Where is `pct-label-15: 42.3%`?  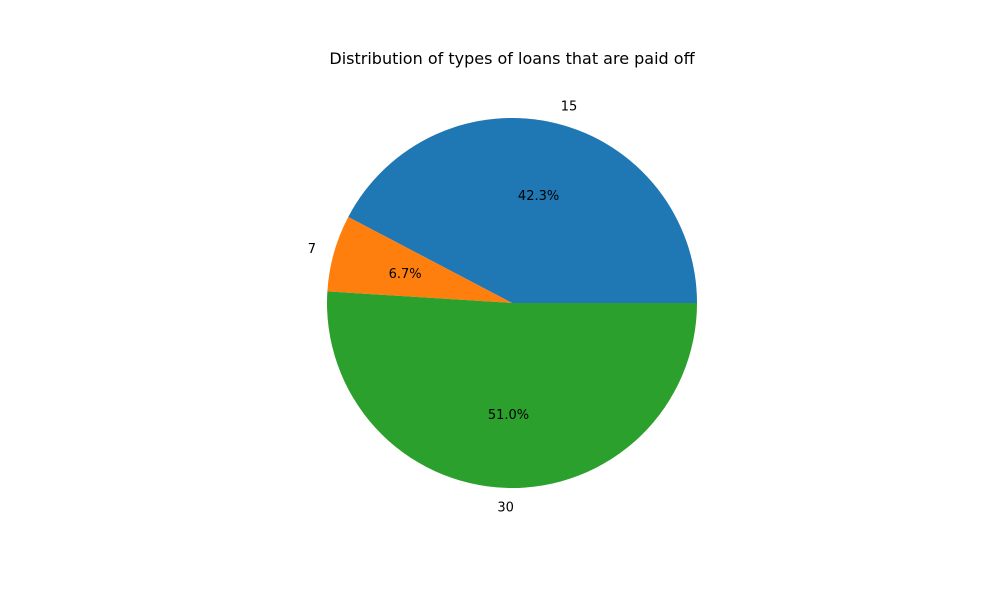
pct-label-15: 42.3% is located at coordinates (538, 196).